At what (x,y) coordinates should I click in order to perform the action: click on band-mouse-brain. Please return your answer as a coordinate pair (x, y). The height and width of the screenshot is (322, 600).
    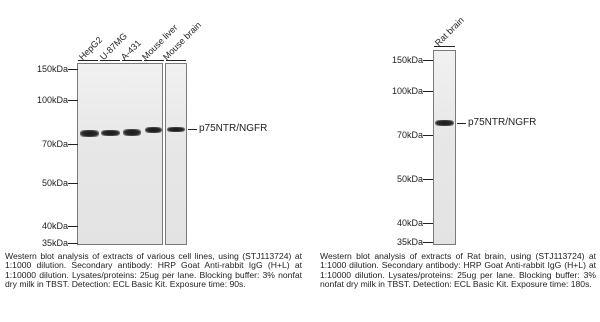
    Looking at the image, I should click on (176, 129).